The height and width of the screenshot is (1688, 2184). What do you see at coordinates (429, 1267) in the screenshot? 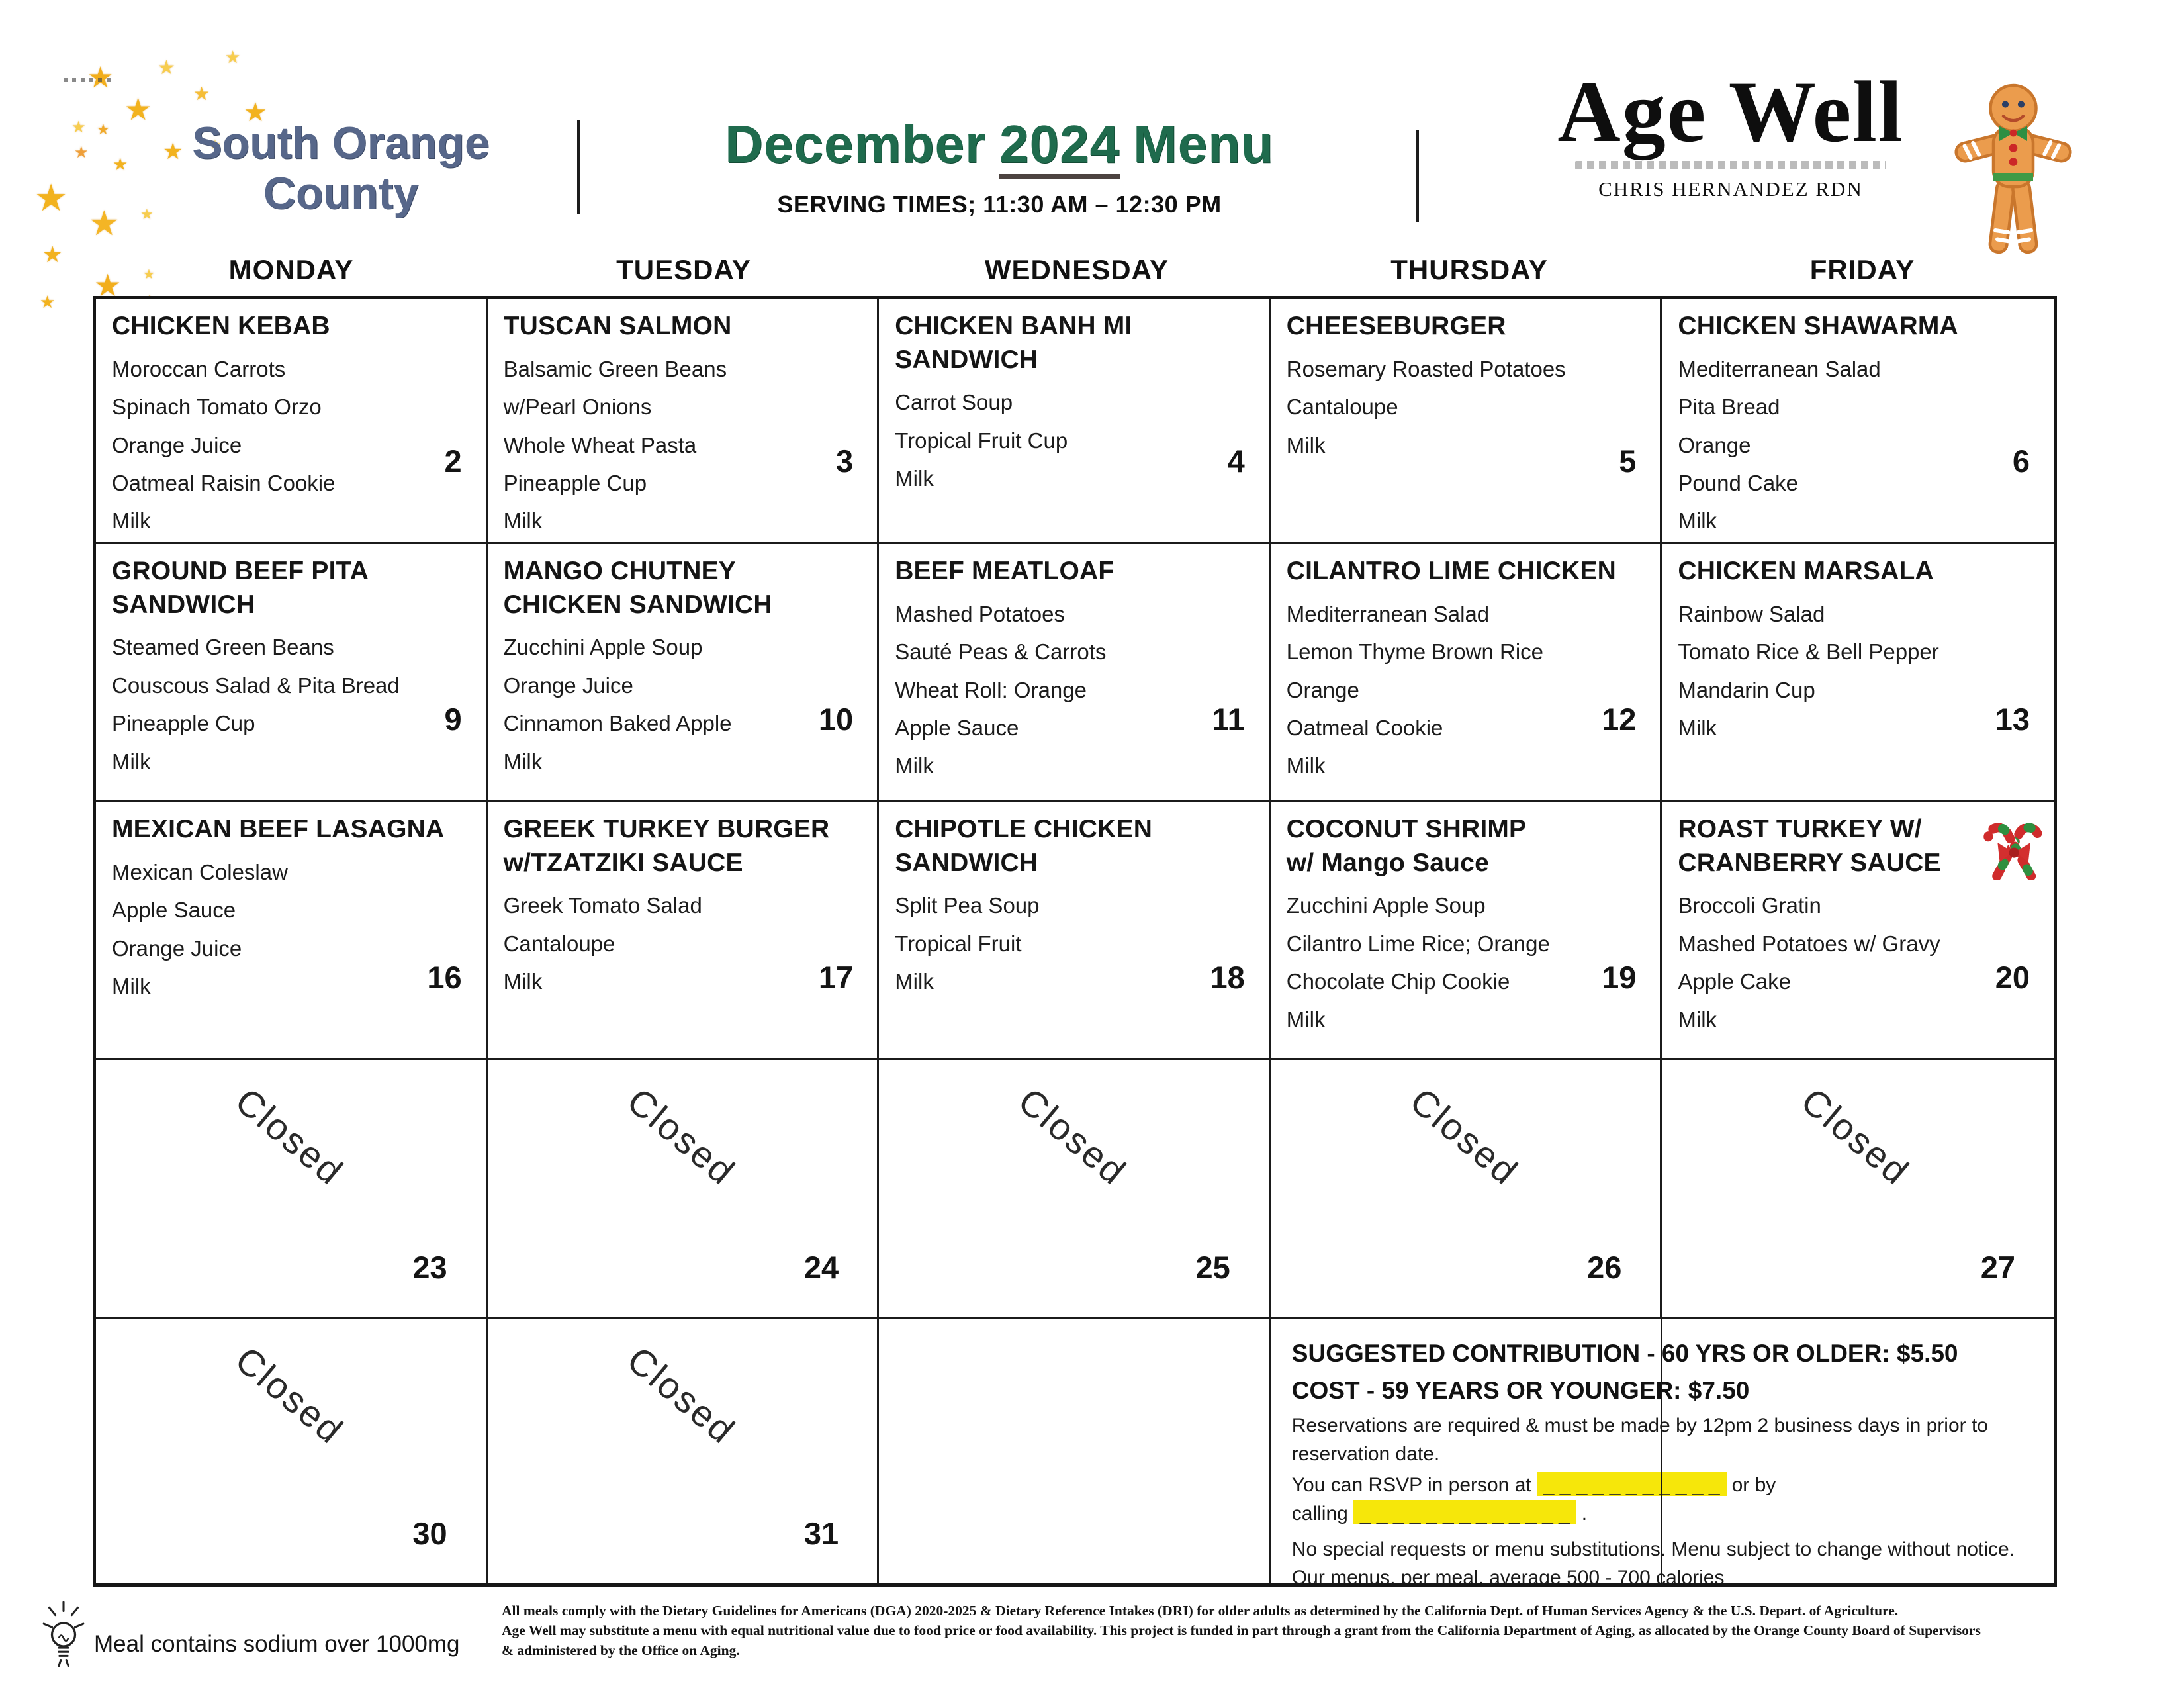
I see `day-number: 23` at bounding box center [429, 1267].